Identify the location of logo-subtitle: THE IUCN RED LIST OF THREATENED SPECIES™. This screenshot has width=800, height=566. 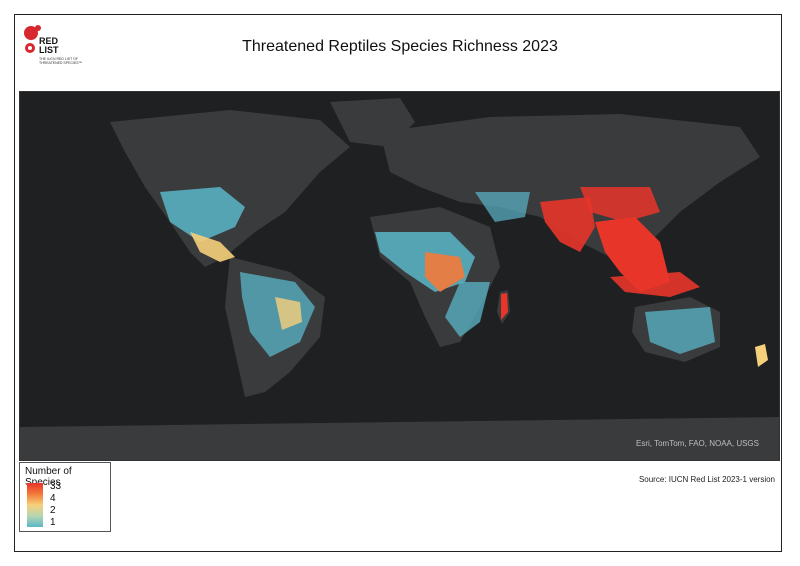
(61, 61).